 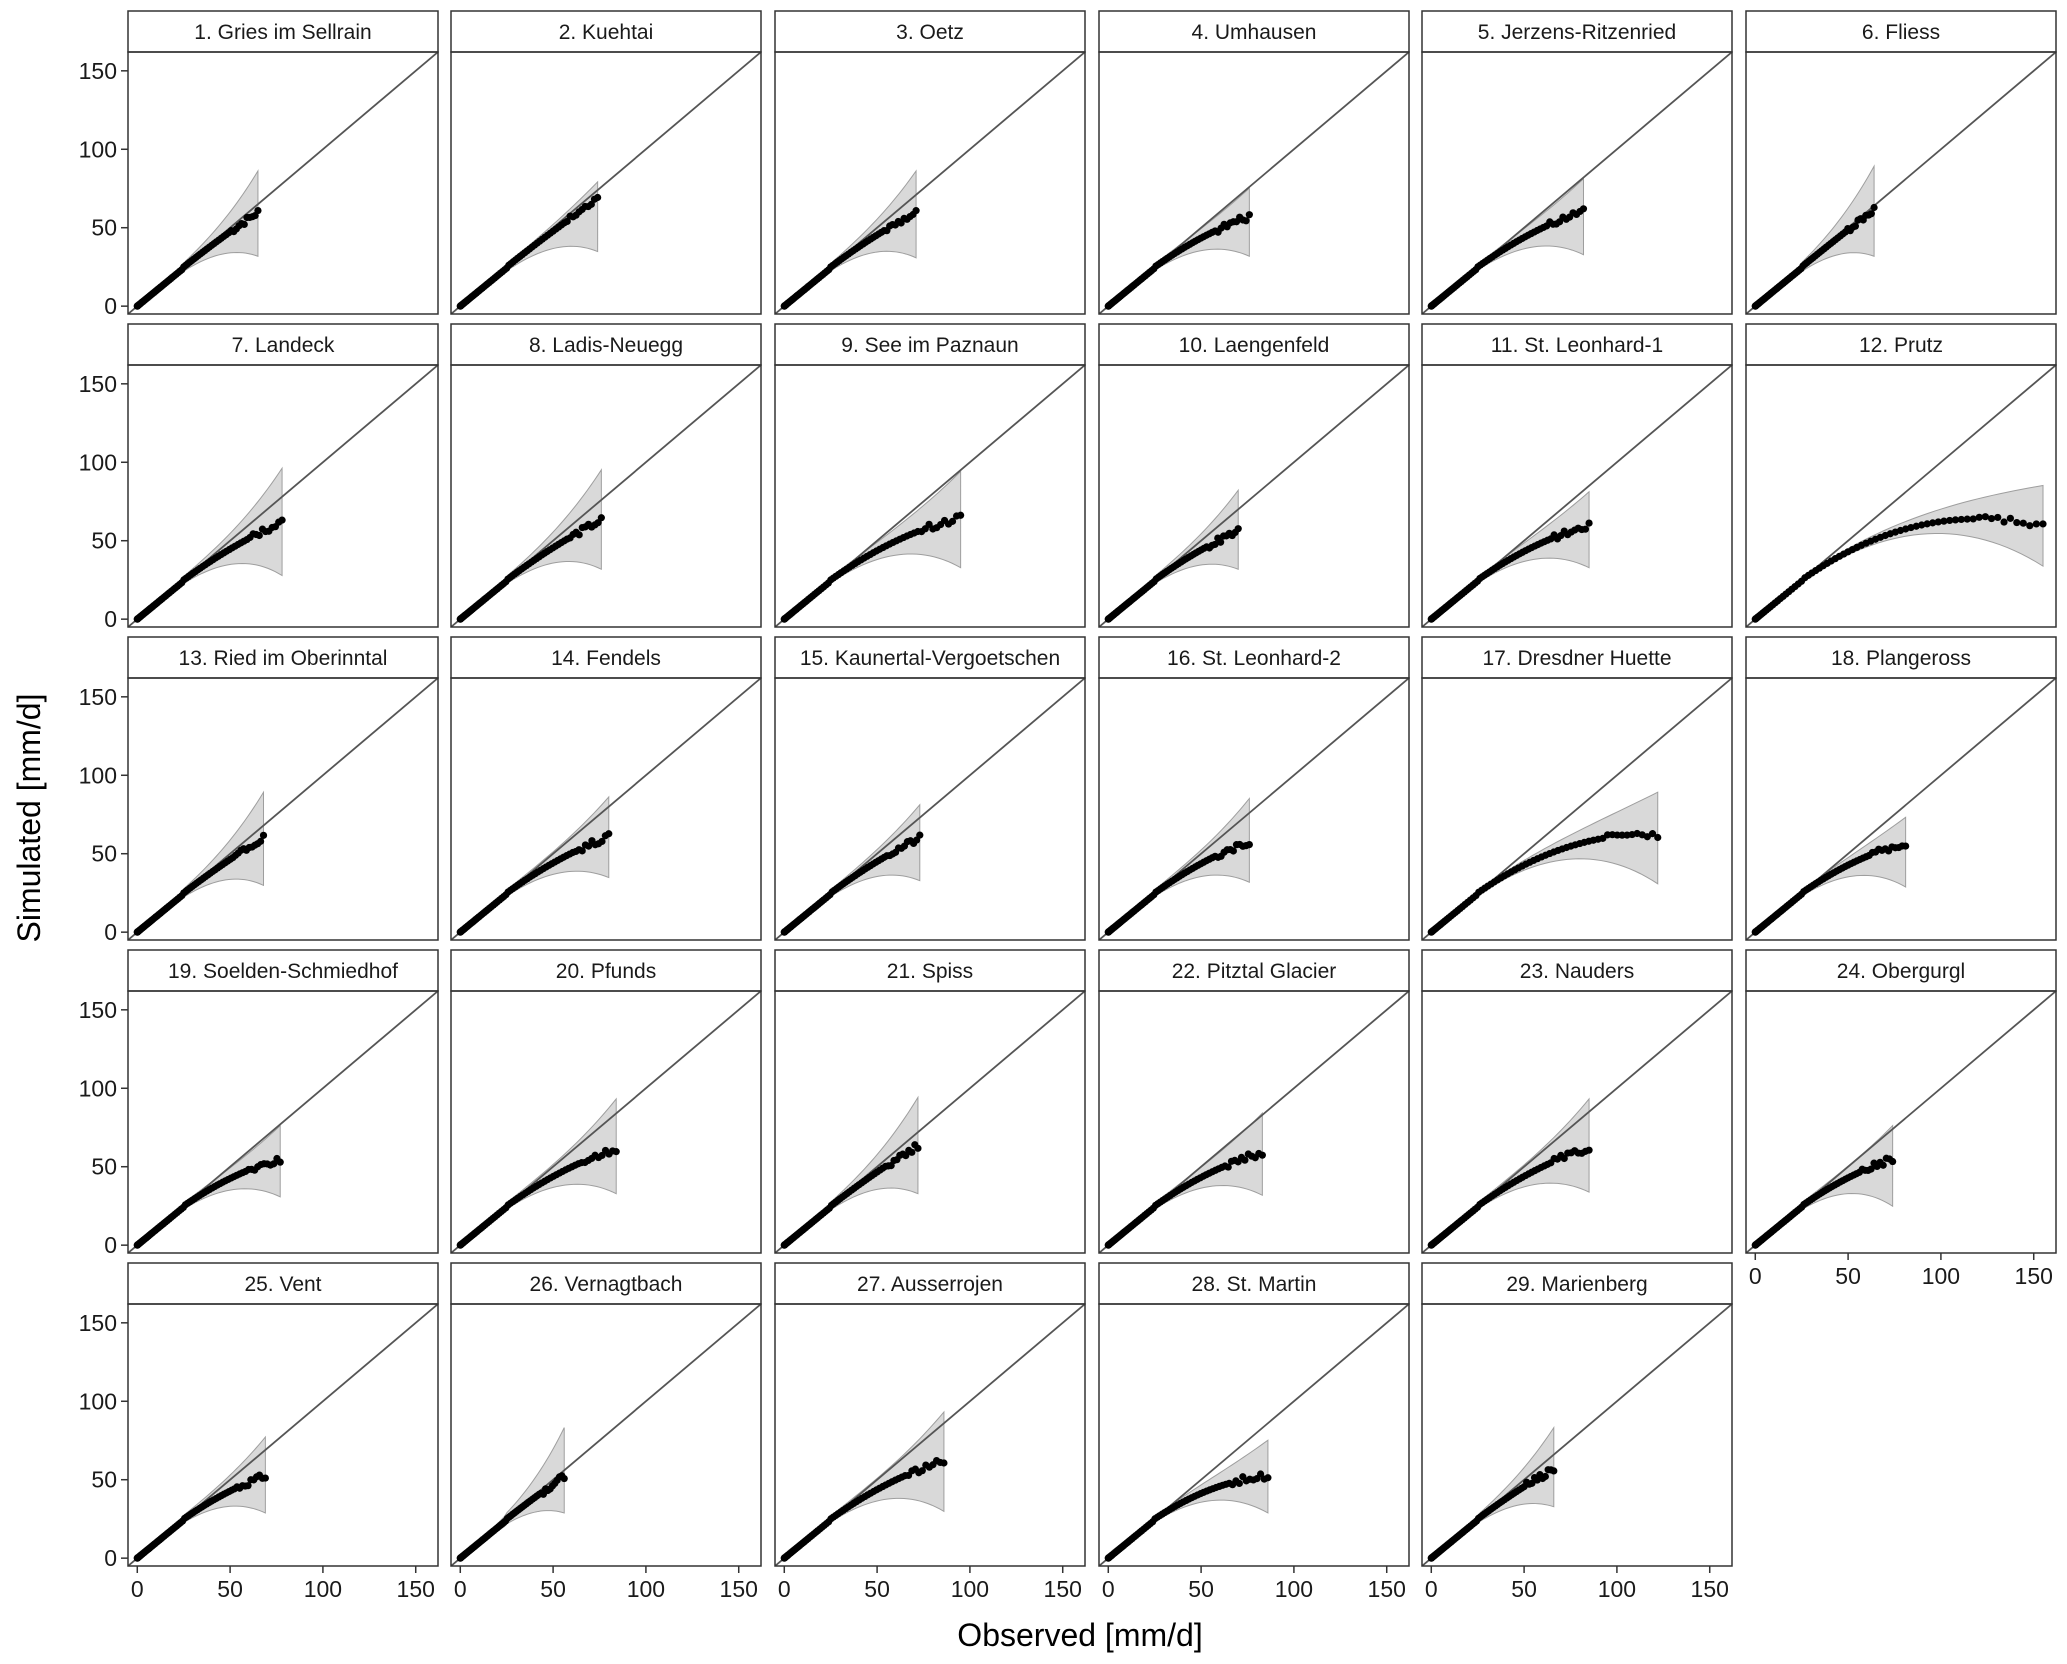 I want to click on x-axis-title: Observed [mm/d], so click(x=1079, y=1635).